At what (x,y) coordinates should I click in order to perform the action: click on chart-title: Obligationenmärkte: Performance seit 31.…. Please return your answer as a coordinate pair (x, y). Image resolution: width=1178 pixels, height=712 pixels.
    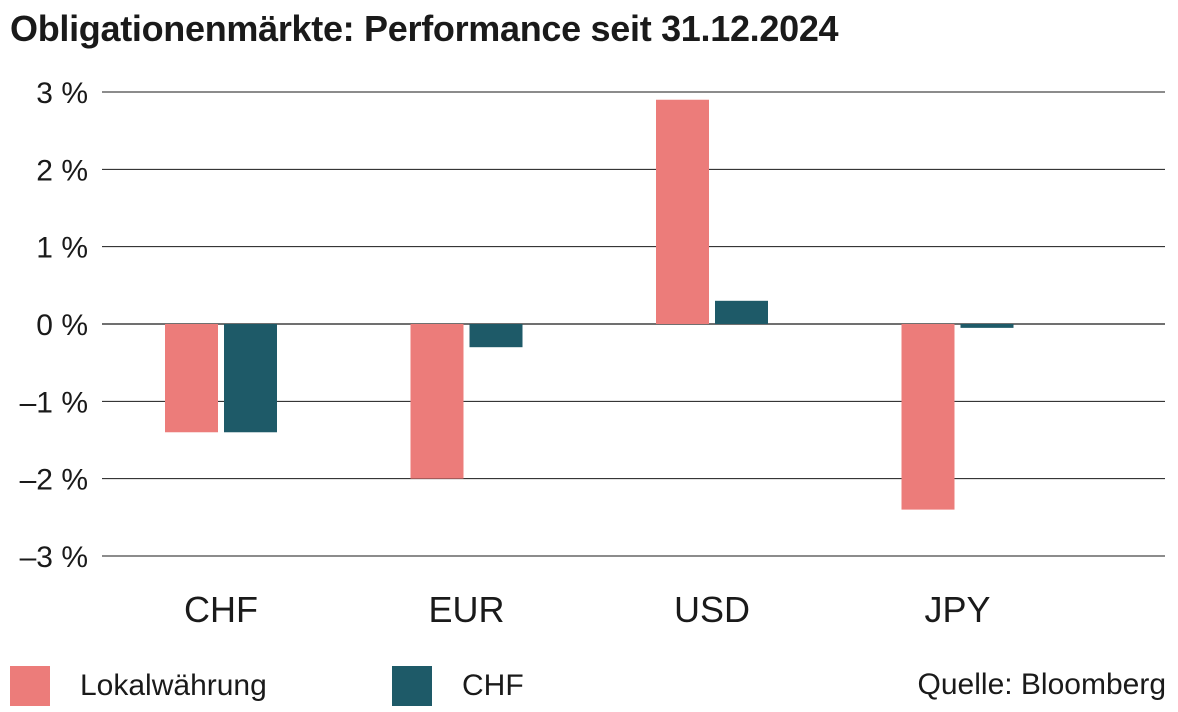
    Looking at the image, I should click on (424, 28).